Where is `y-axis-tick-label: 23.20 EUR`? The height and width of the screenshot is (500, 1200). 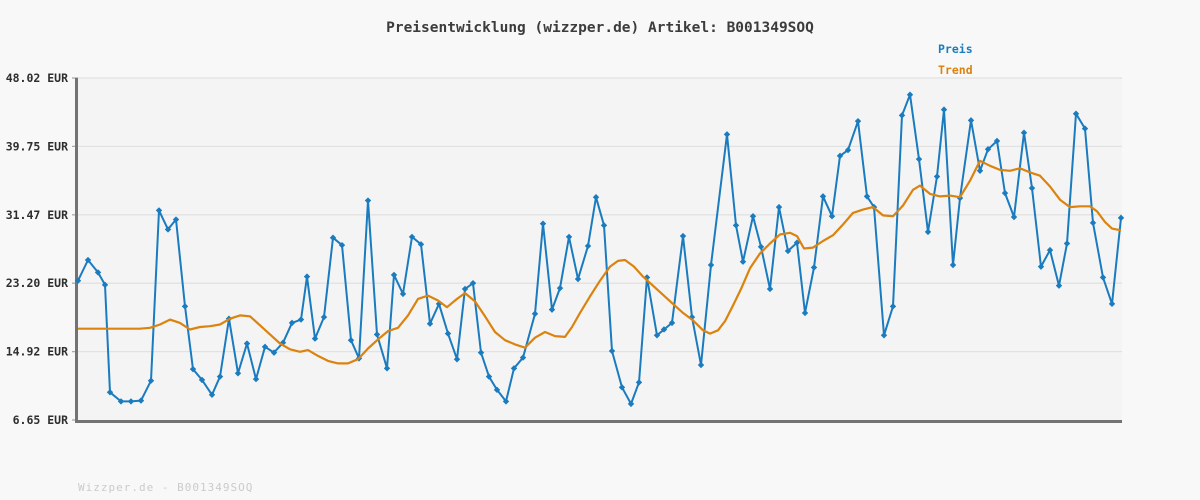
y-axis-tick-label: 23.20 EUR is located at coordinates (37, 283).